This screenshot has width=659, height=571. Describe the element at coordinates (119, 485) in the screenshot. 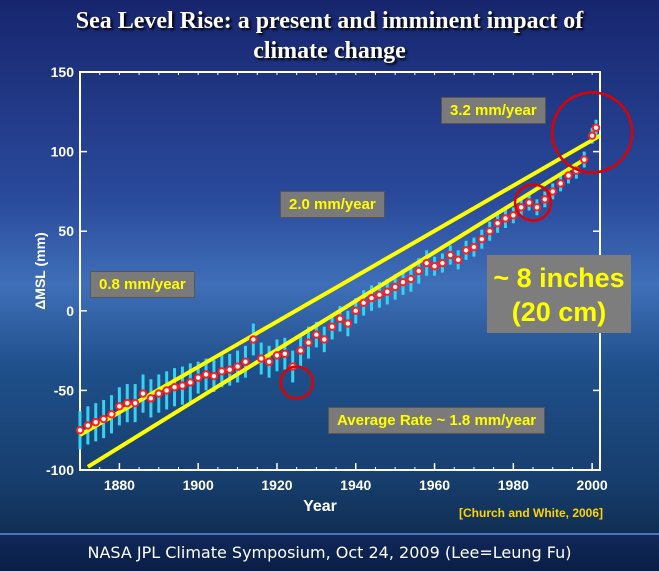

I see `x-tick-label: 1880` at that location.